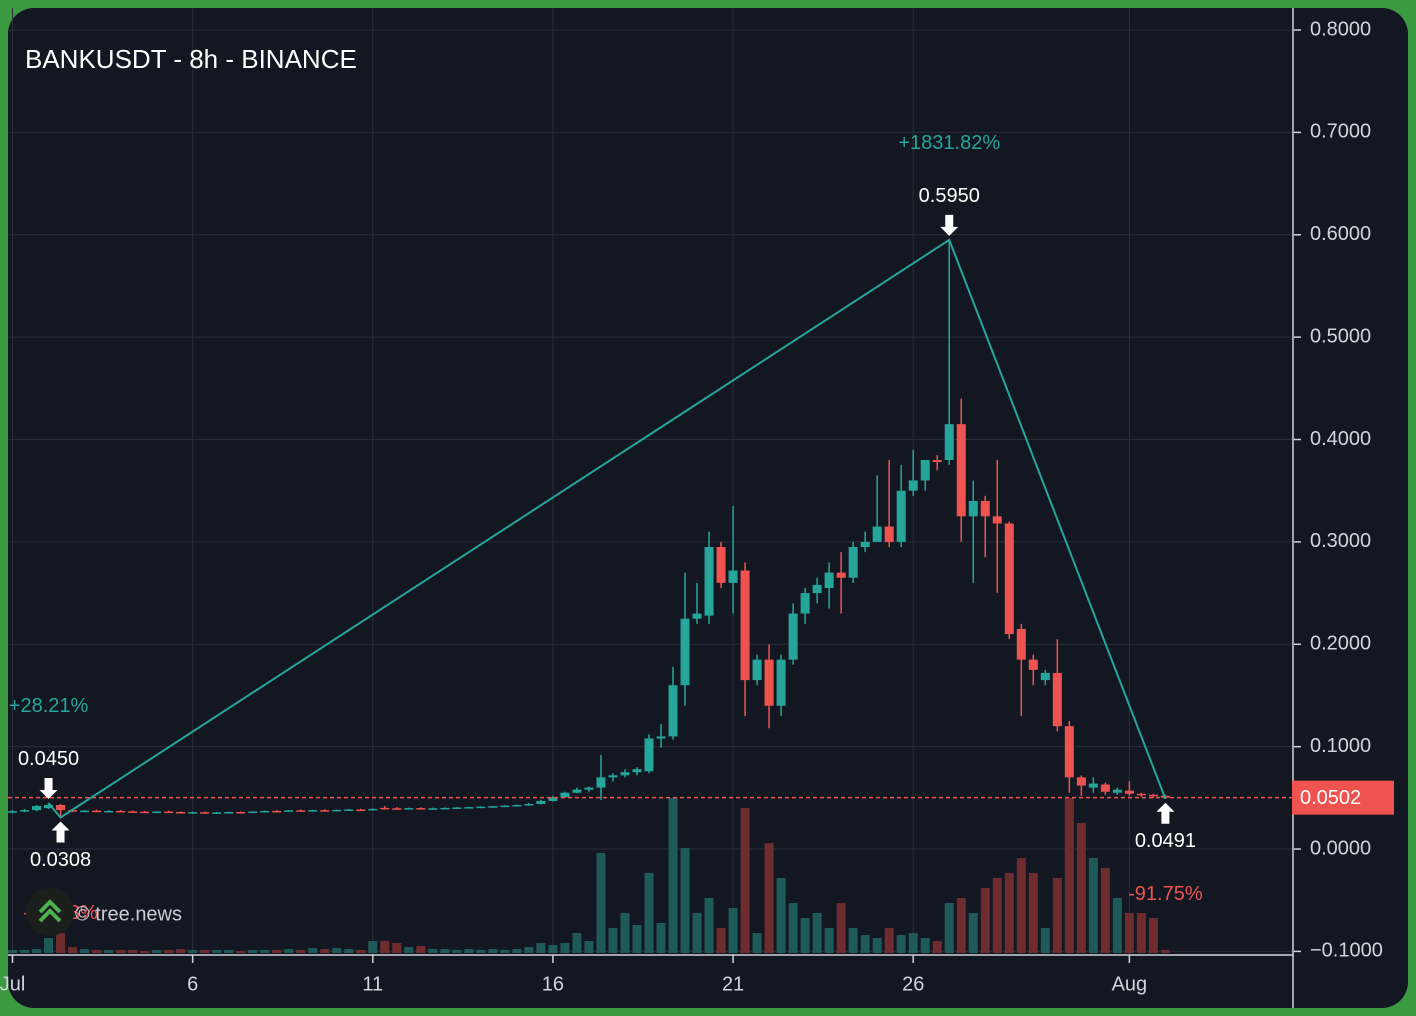  Describe the element at coordinates (733, 984) in the screenshot. I see `x-tick-label: 21` at that location.